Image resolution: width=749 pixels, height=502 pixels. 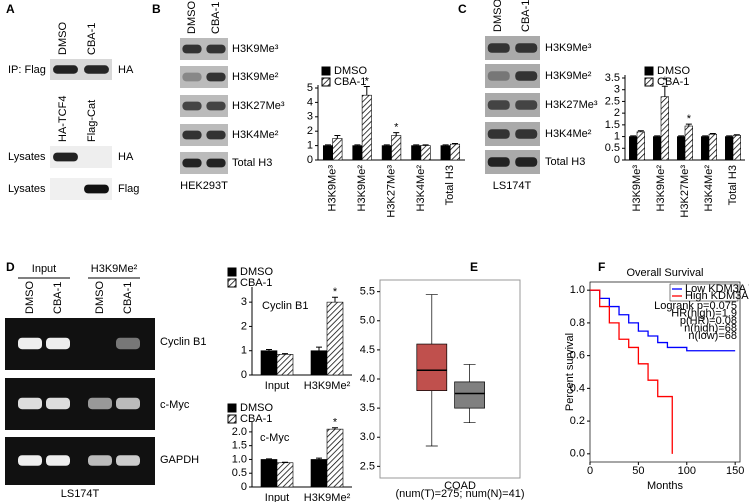 I want to click on x-tick-label: H3K9Me³, so click(x=333, y=188).